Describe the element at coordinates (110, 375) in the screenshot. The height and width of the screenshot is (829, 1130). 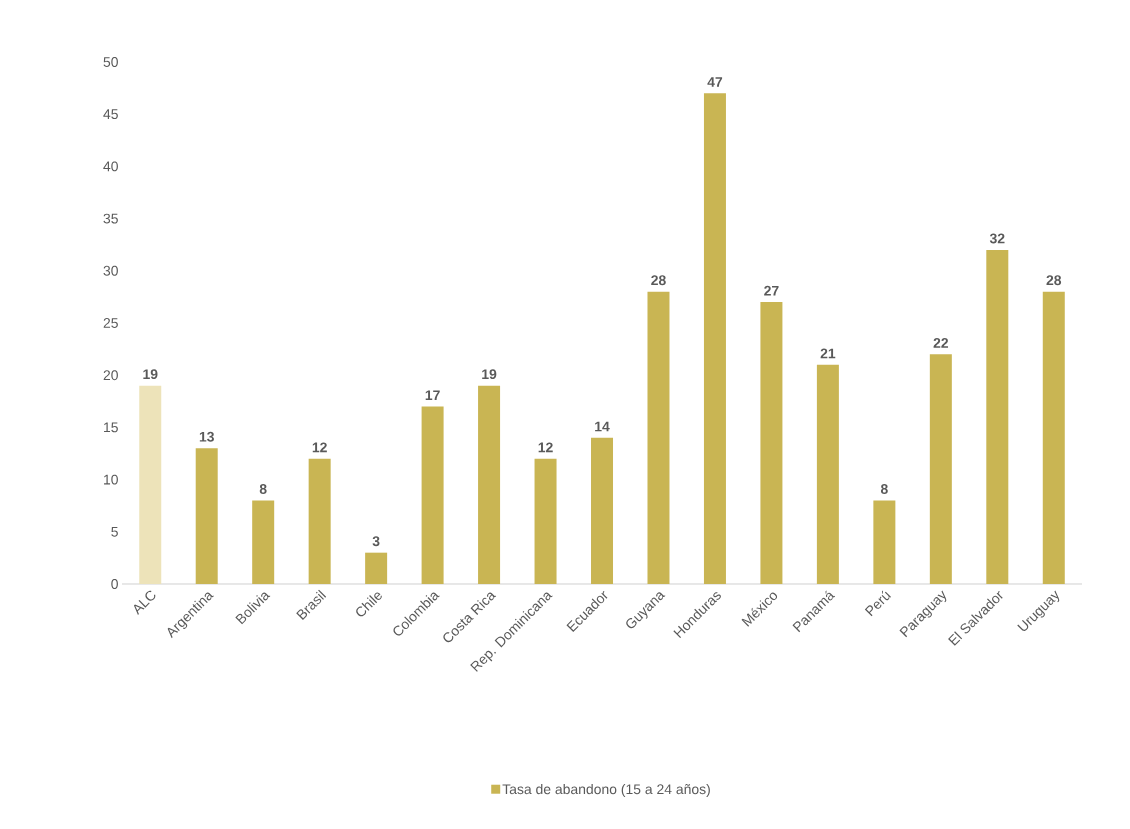
I see `y-tick-label: 20` at that location.